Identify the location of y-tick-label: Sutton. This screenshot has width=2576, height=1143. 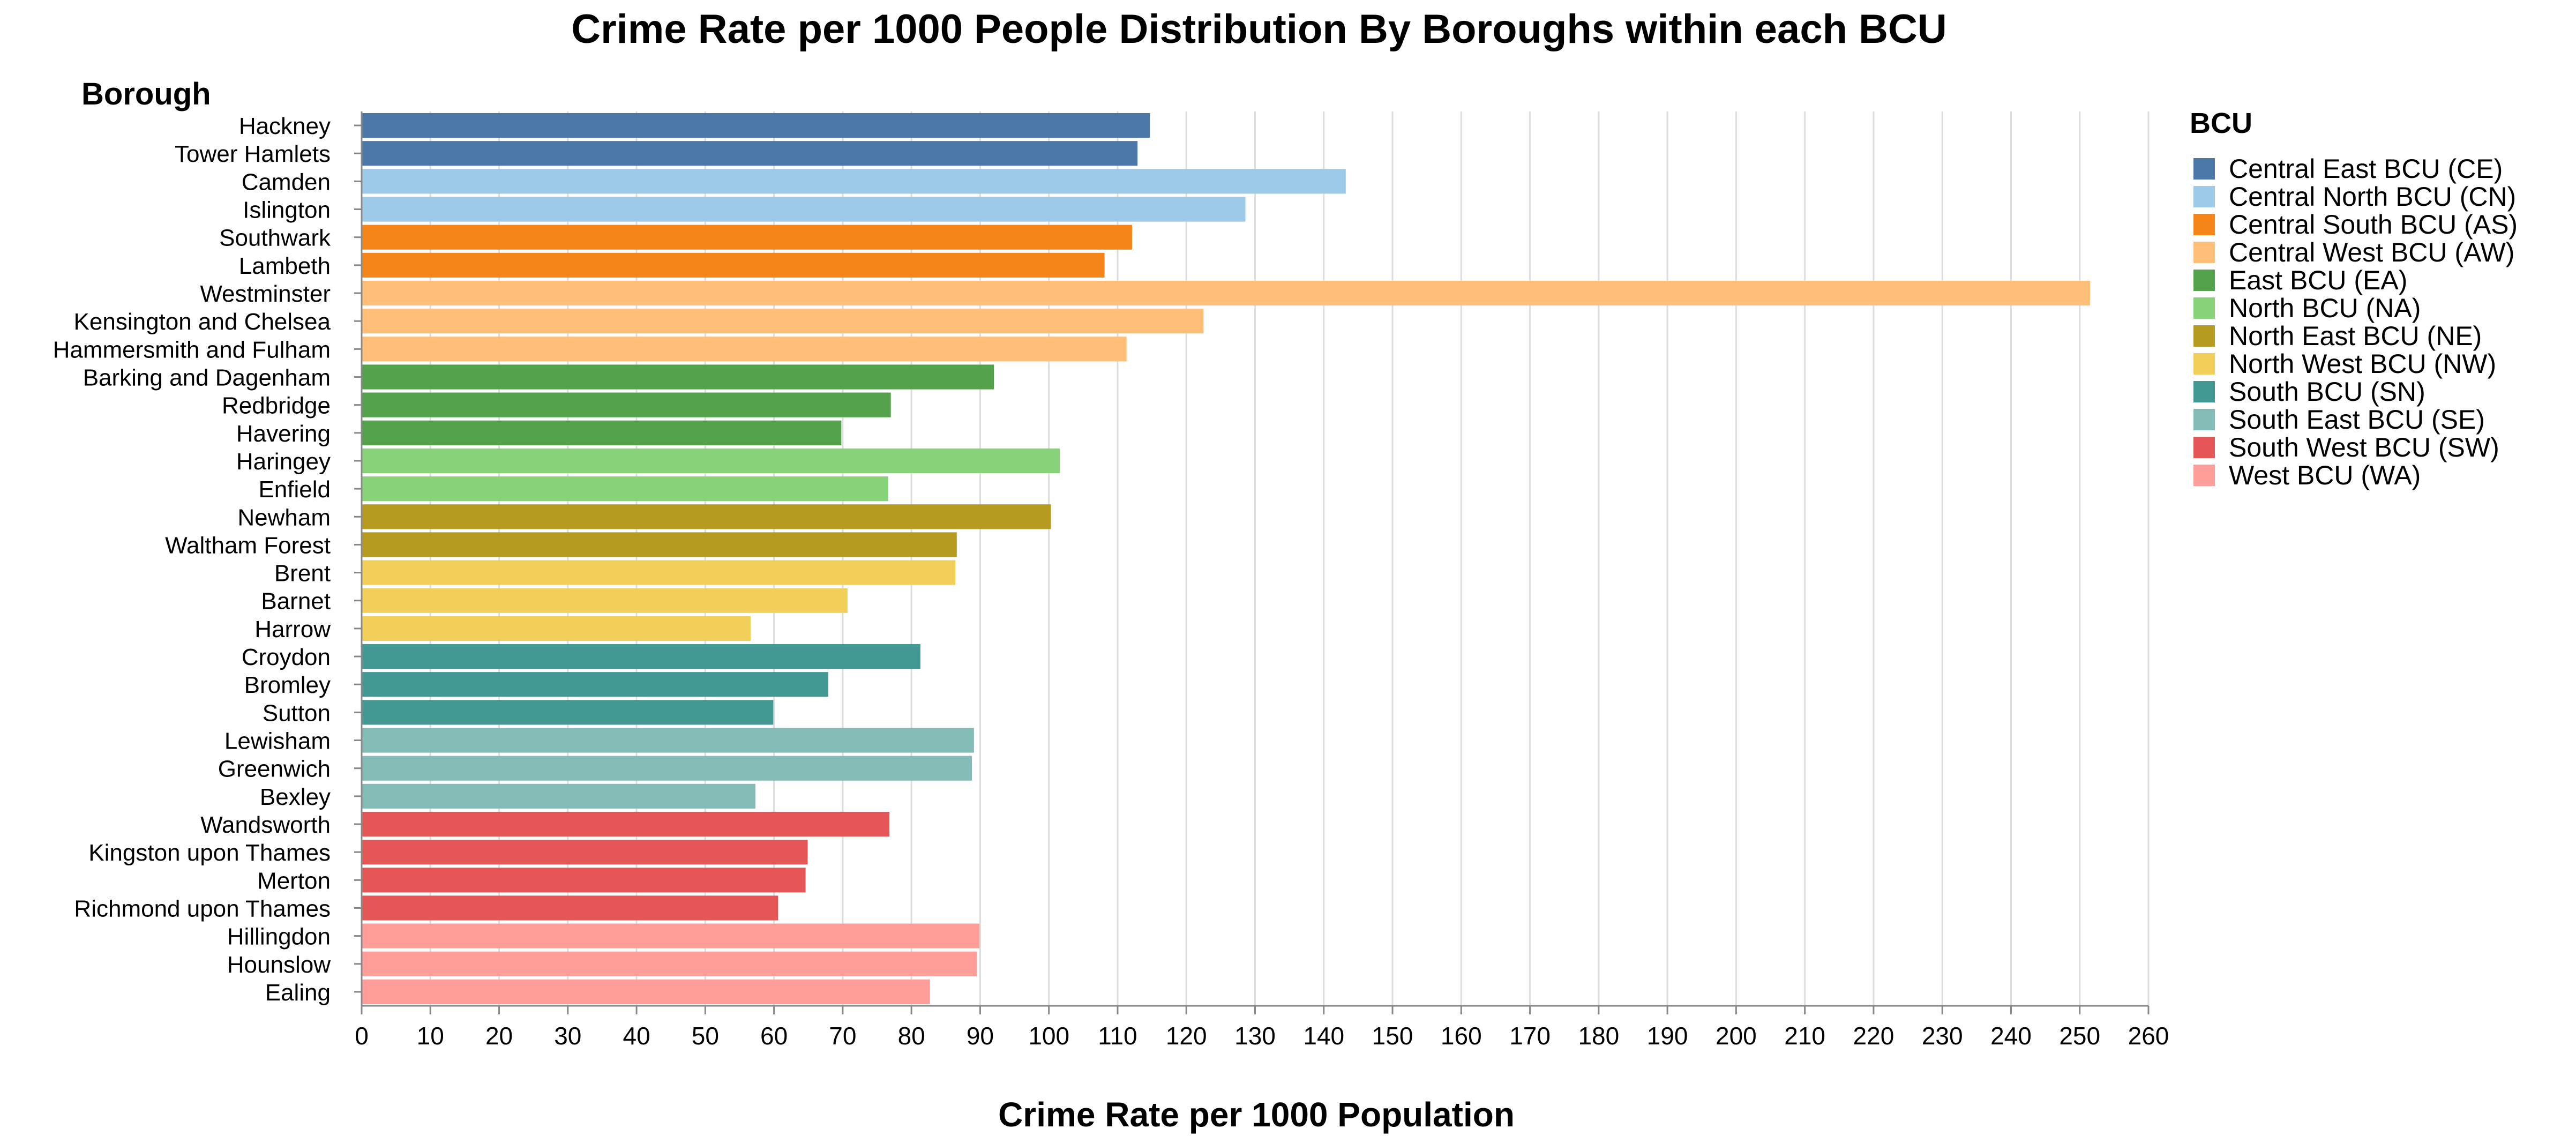
(297, 713).